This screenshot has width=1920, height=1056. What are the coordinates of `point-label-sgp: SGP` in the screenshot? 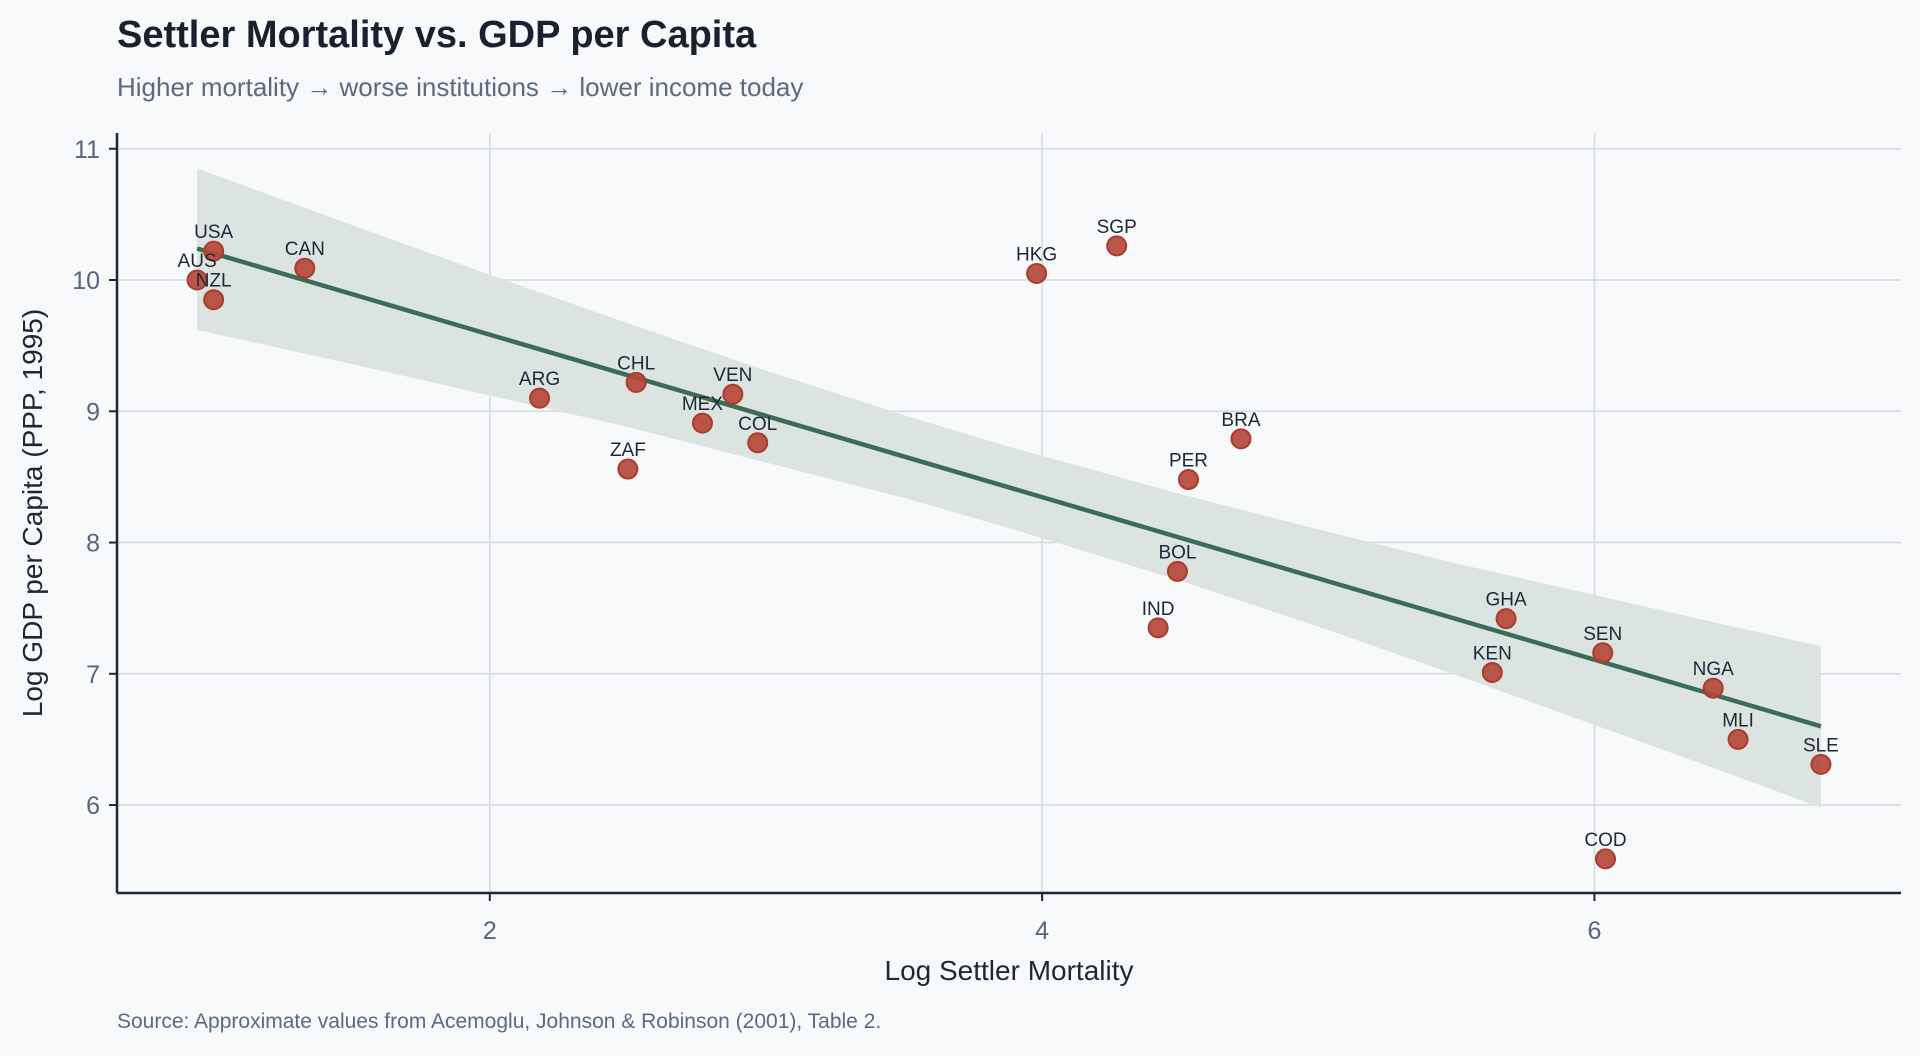 It's located at (1117, 227).